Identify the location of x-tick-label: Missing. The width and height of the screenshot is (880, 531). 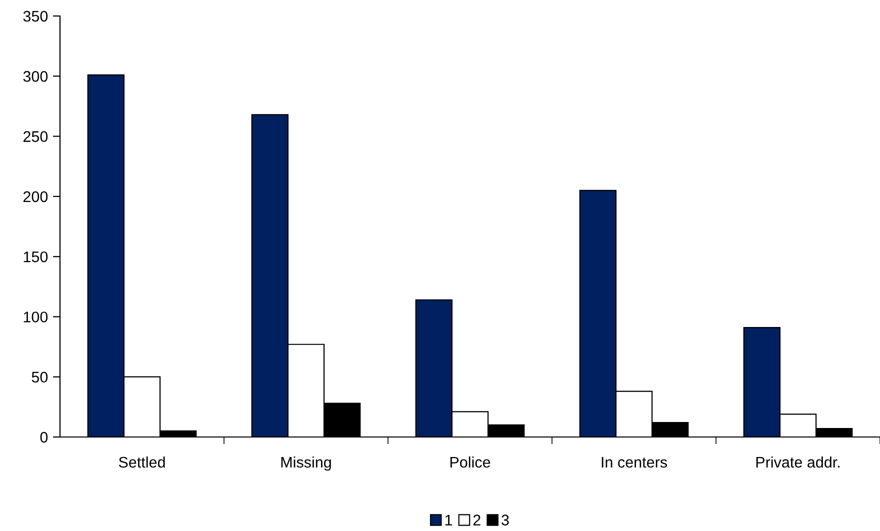
(306, 463).